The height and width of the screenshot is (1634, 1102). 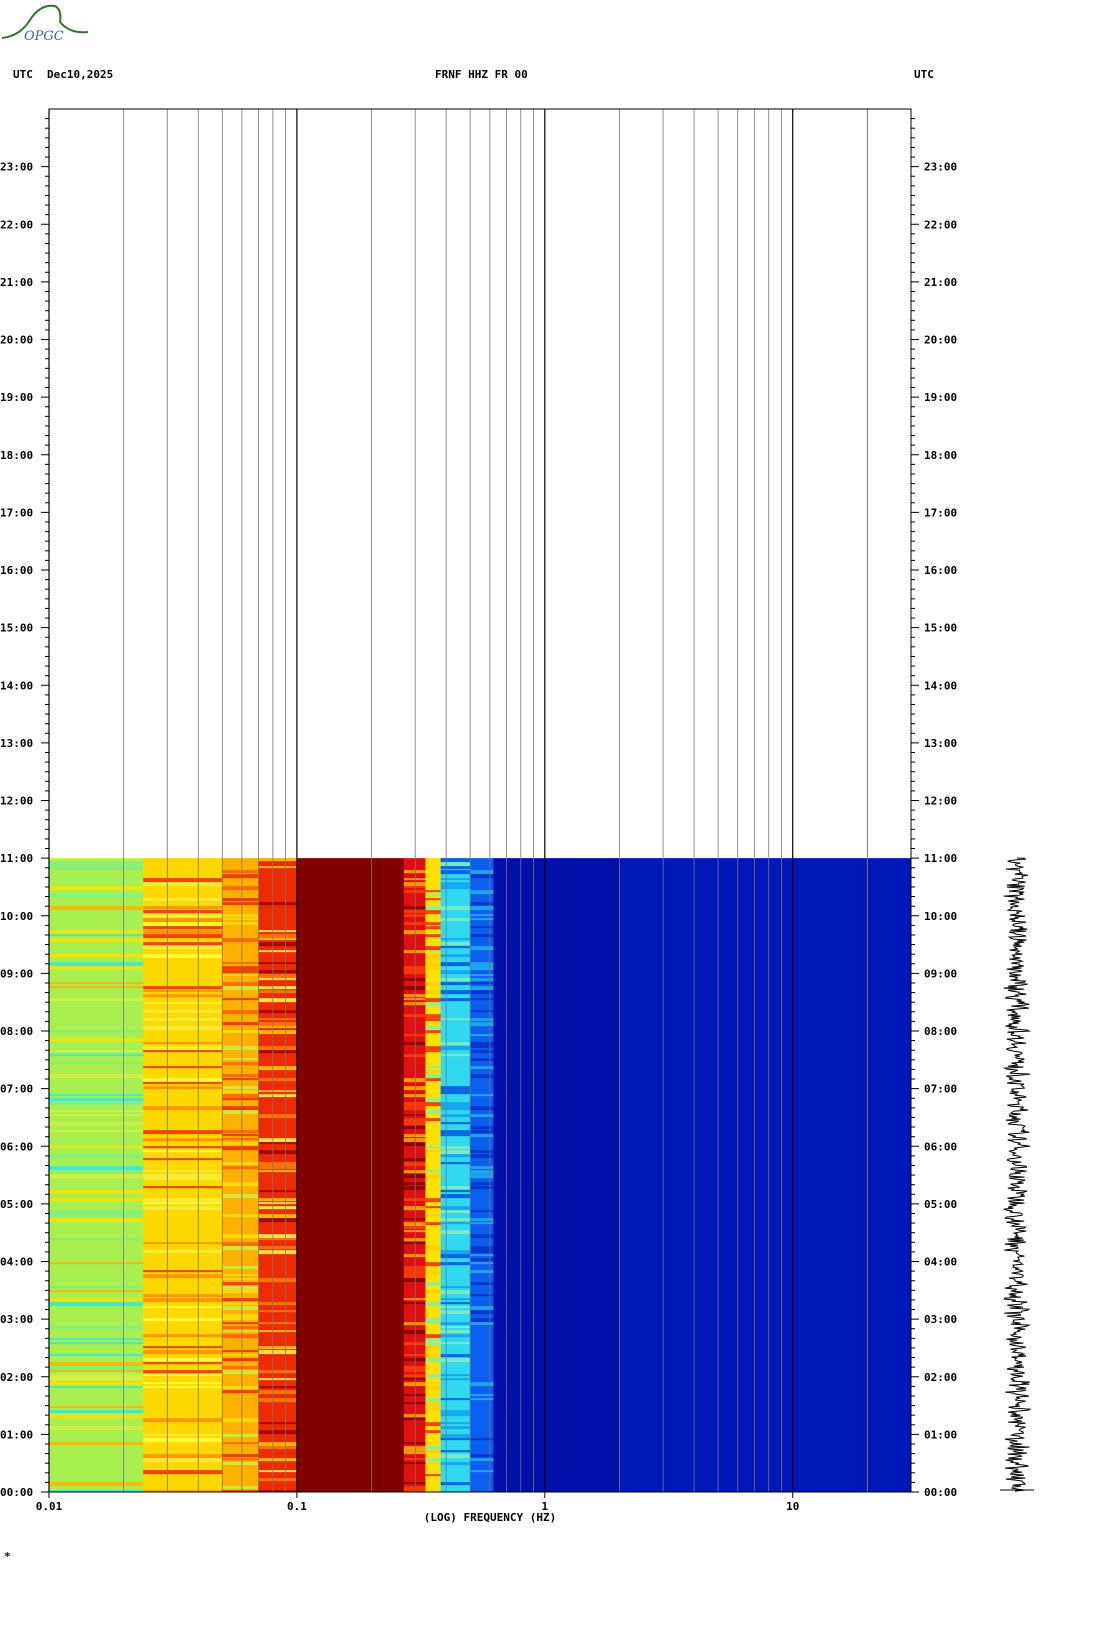 I want to click on station-label: FRNF HHZ FR 00, so click(x=481, y=74).